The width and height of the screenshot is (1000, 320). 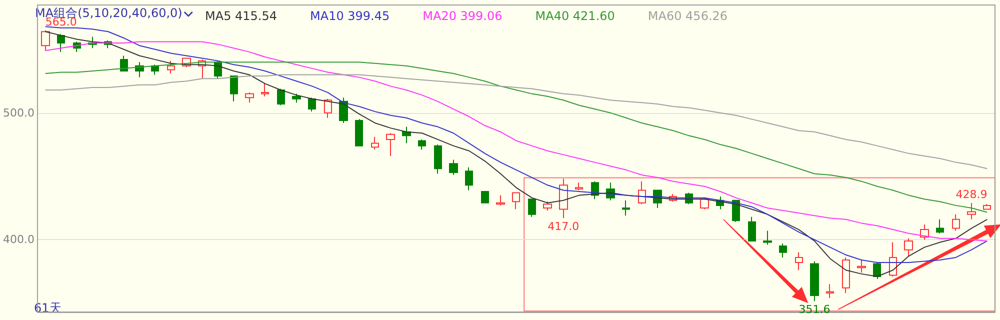 I want to click on text: MA40 421.60, so click(x=575, y=16).